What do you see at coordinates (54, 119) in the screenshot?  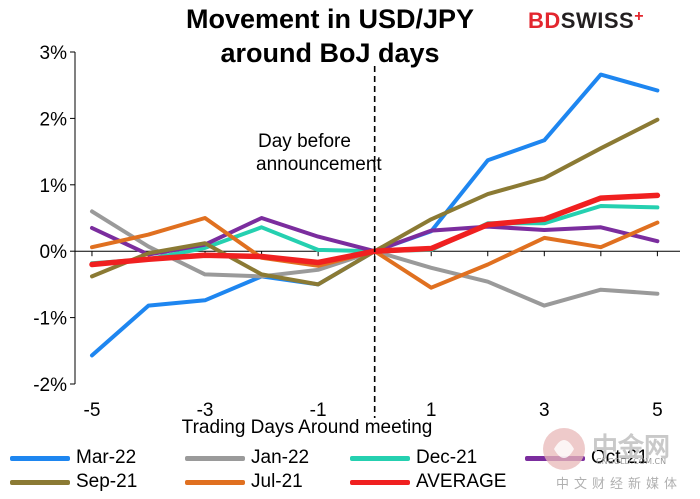 I see `y-tick-label: 2%` at bounding box center [54, 119].